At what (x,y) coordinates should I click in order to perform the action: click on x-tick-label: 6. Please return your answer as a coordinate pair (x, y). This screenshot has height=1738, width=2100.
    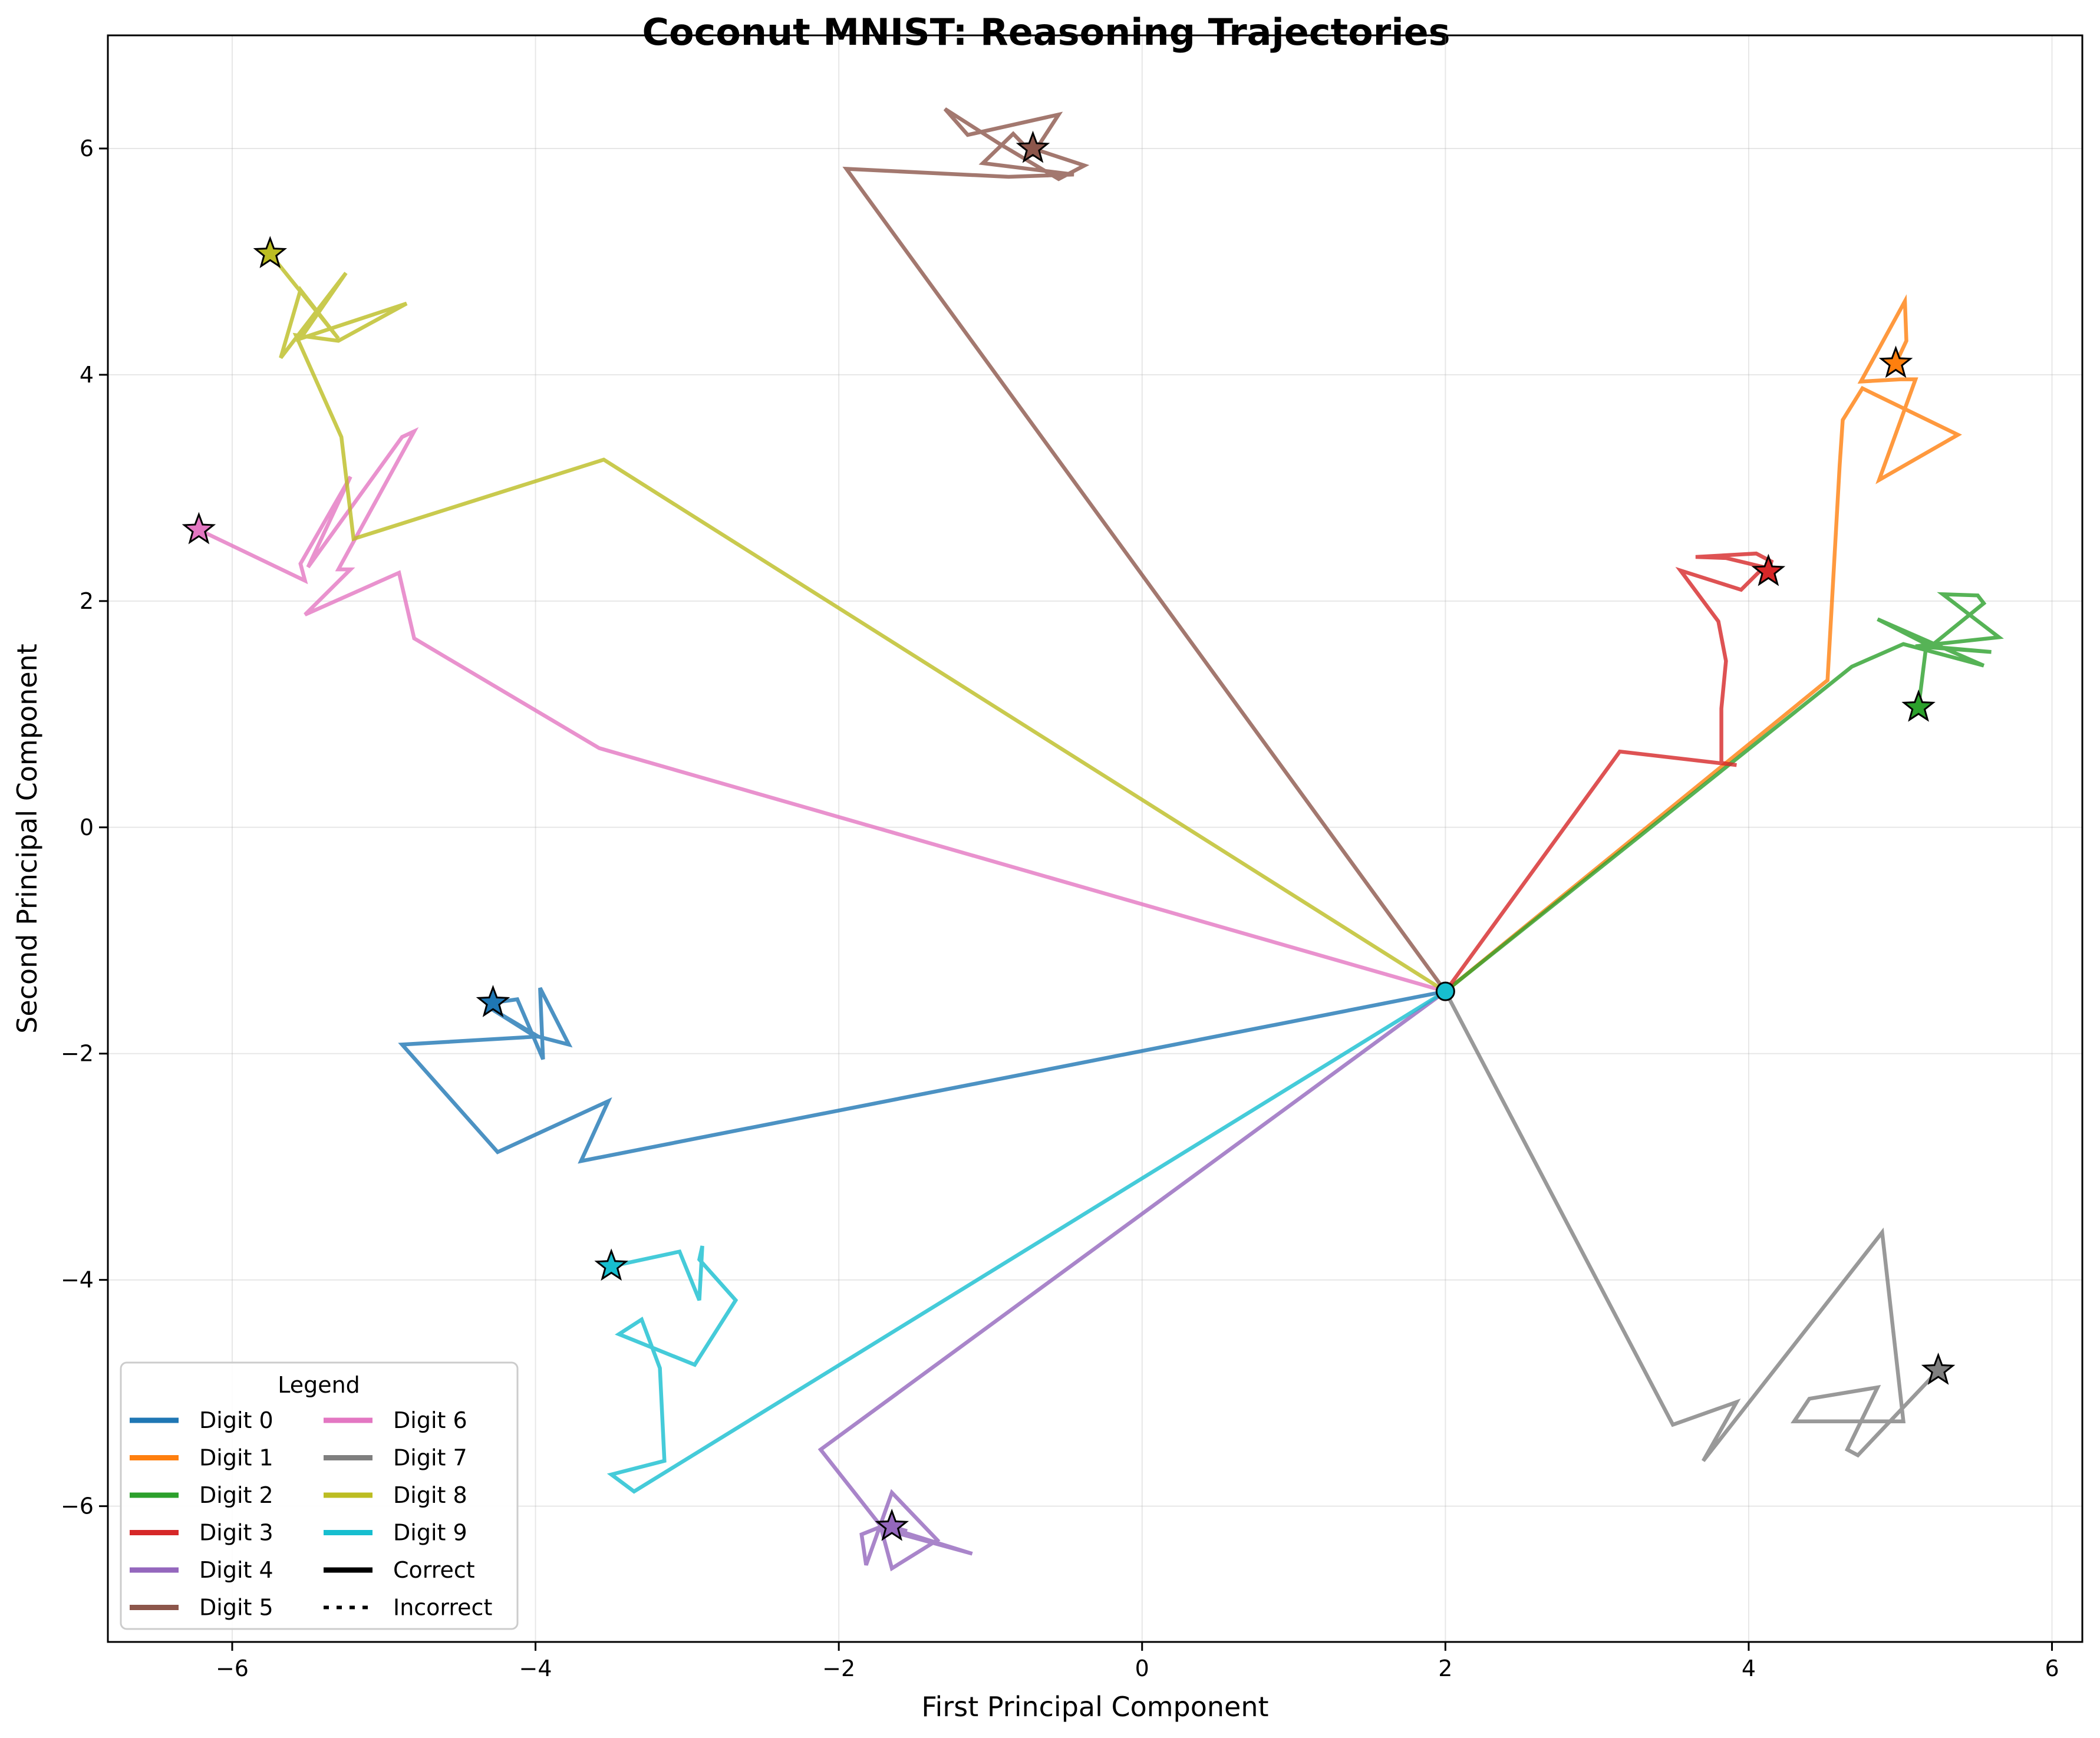
    Looking at the image, I should click on (2052, 1668).